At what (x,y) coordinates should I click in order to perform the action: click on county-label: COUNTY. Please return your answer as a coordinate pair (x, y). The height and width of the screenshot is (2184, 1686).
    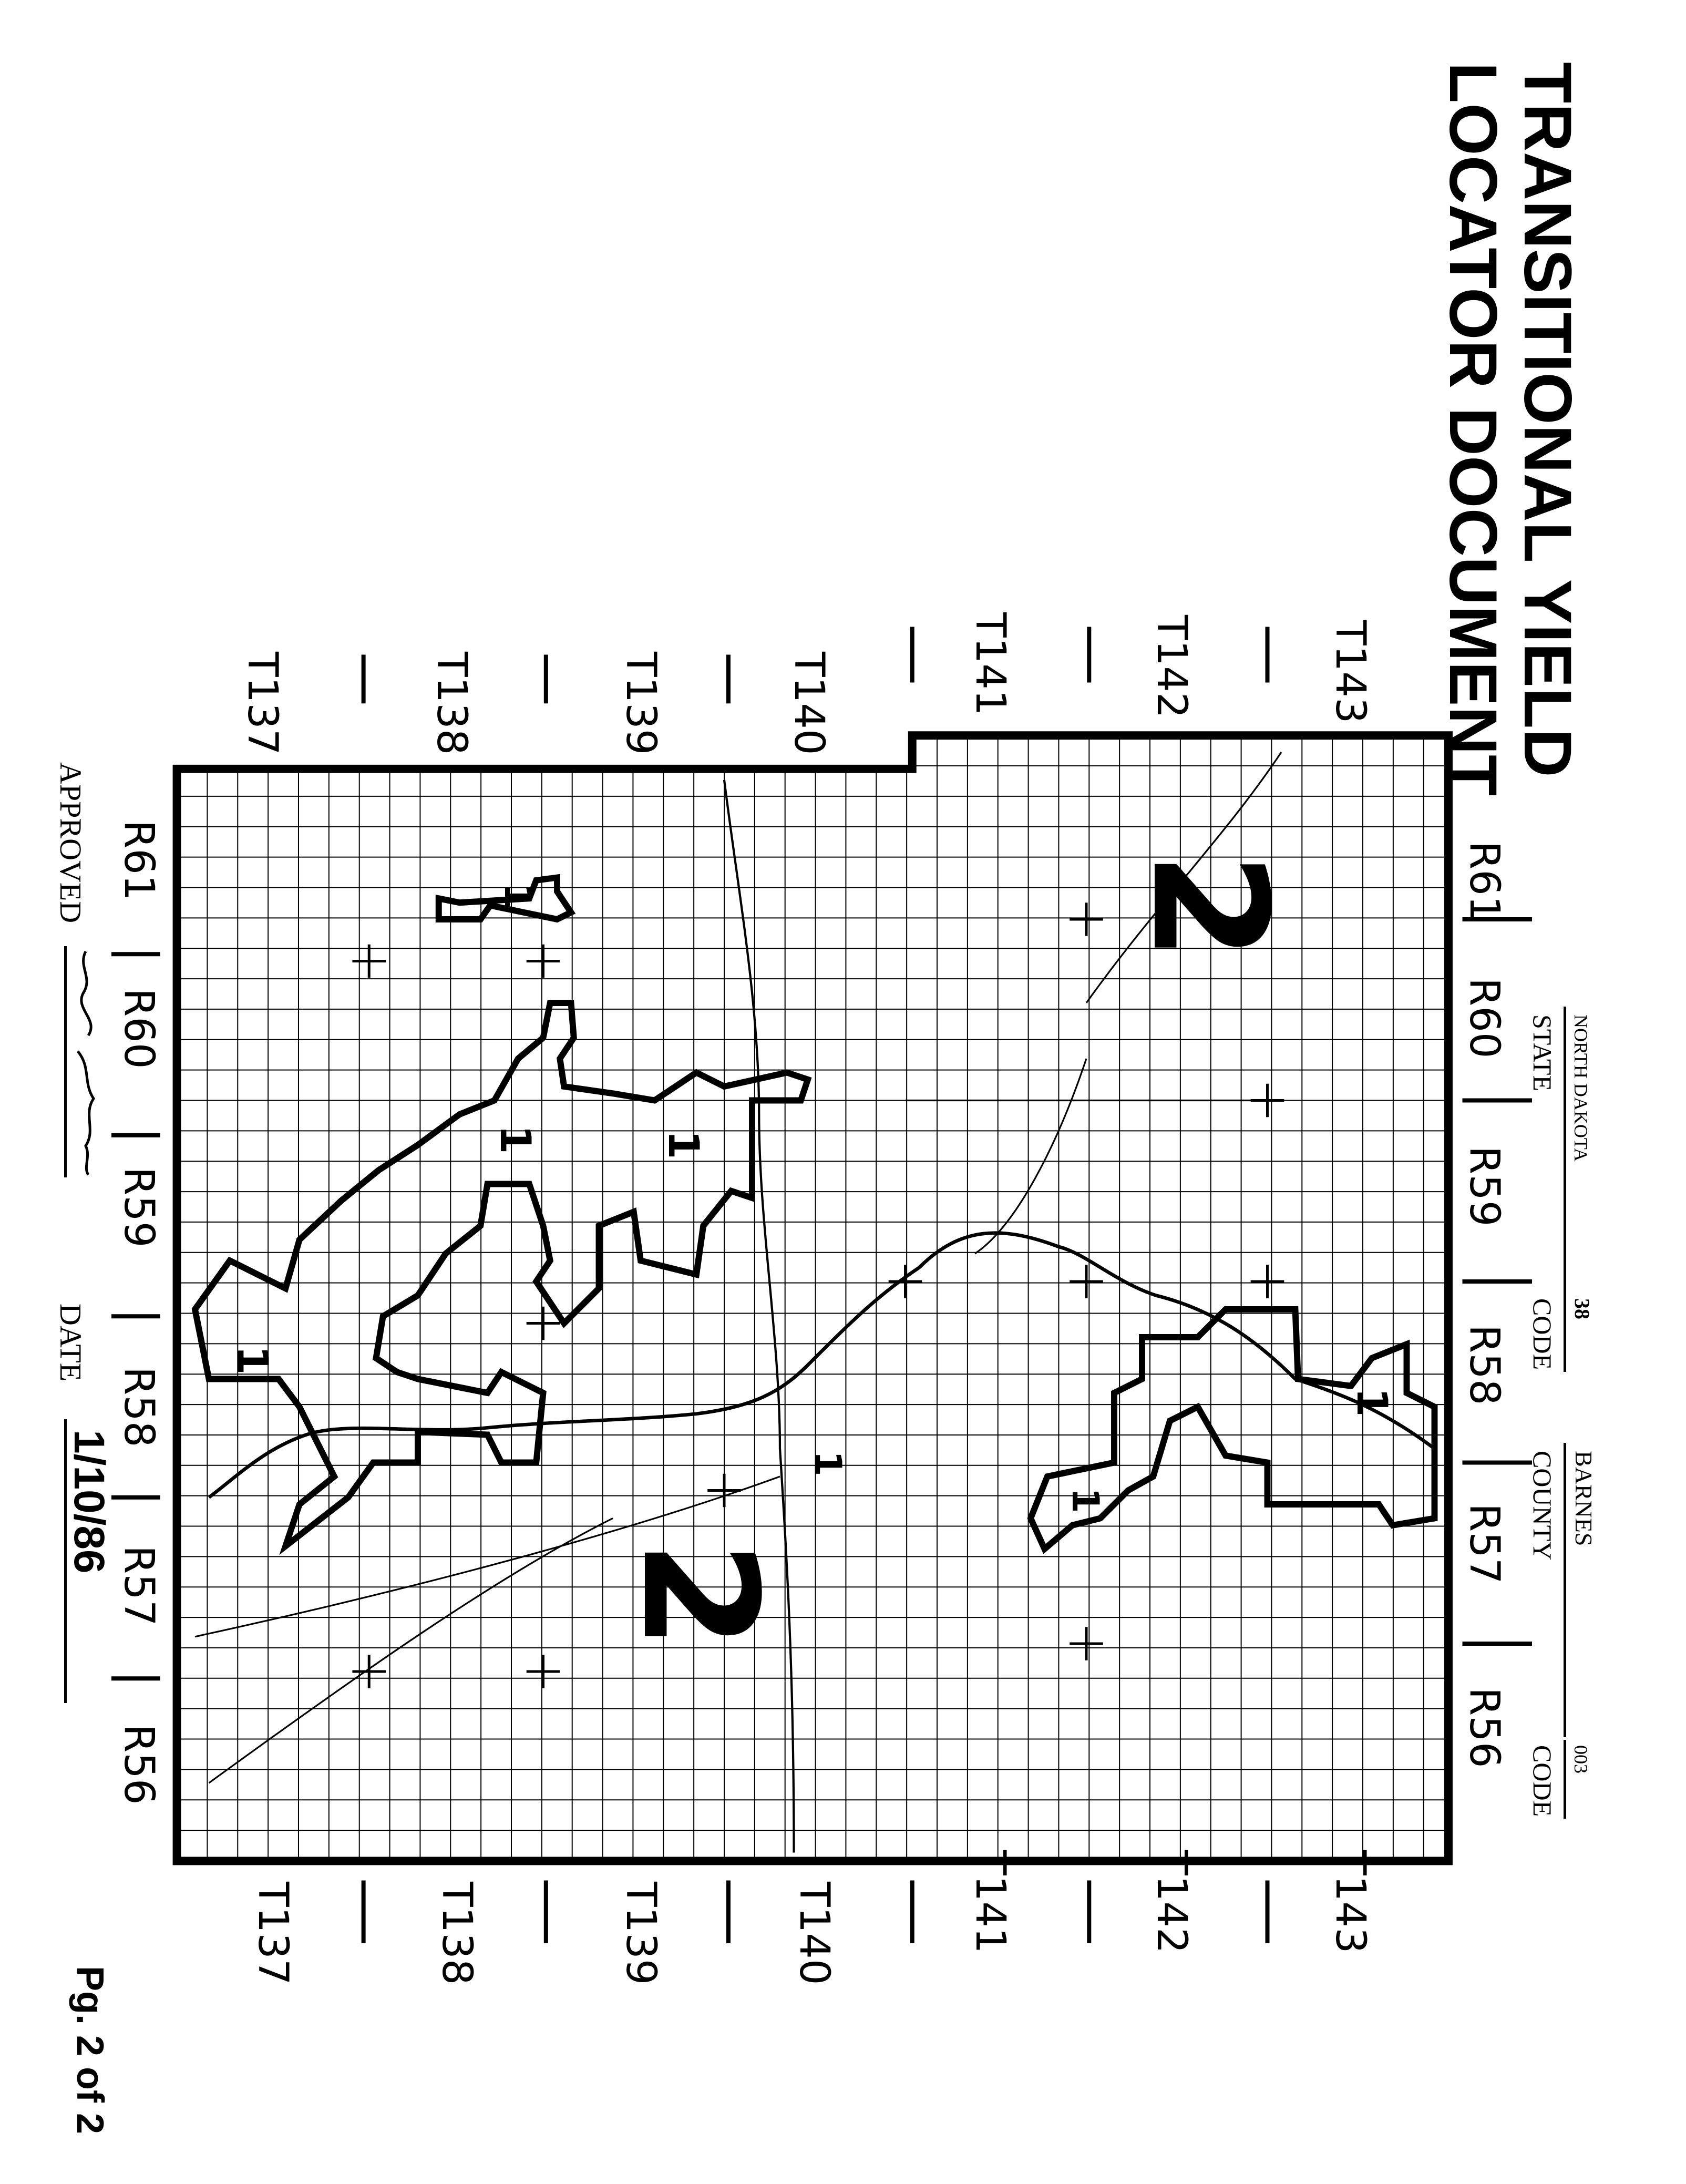
    Looking at the image, I should click on (1542, 1506).